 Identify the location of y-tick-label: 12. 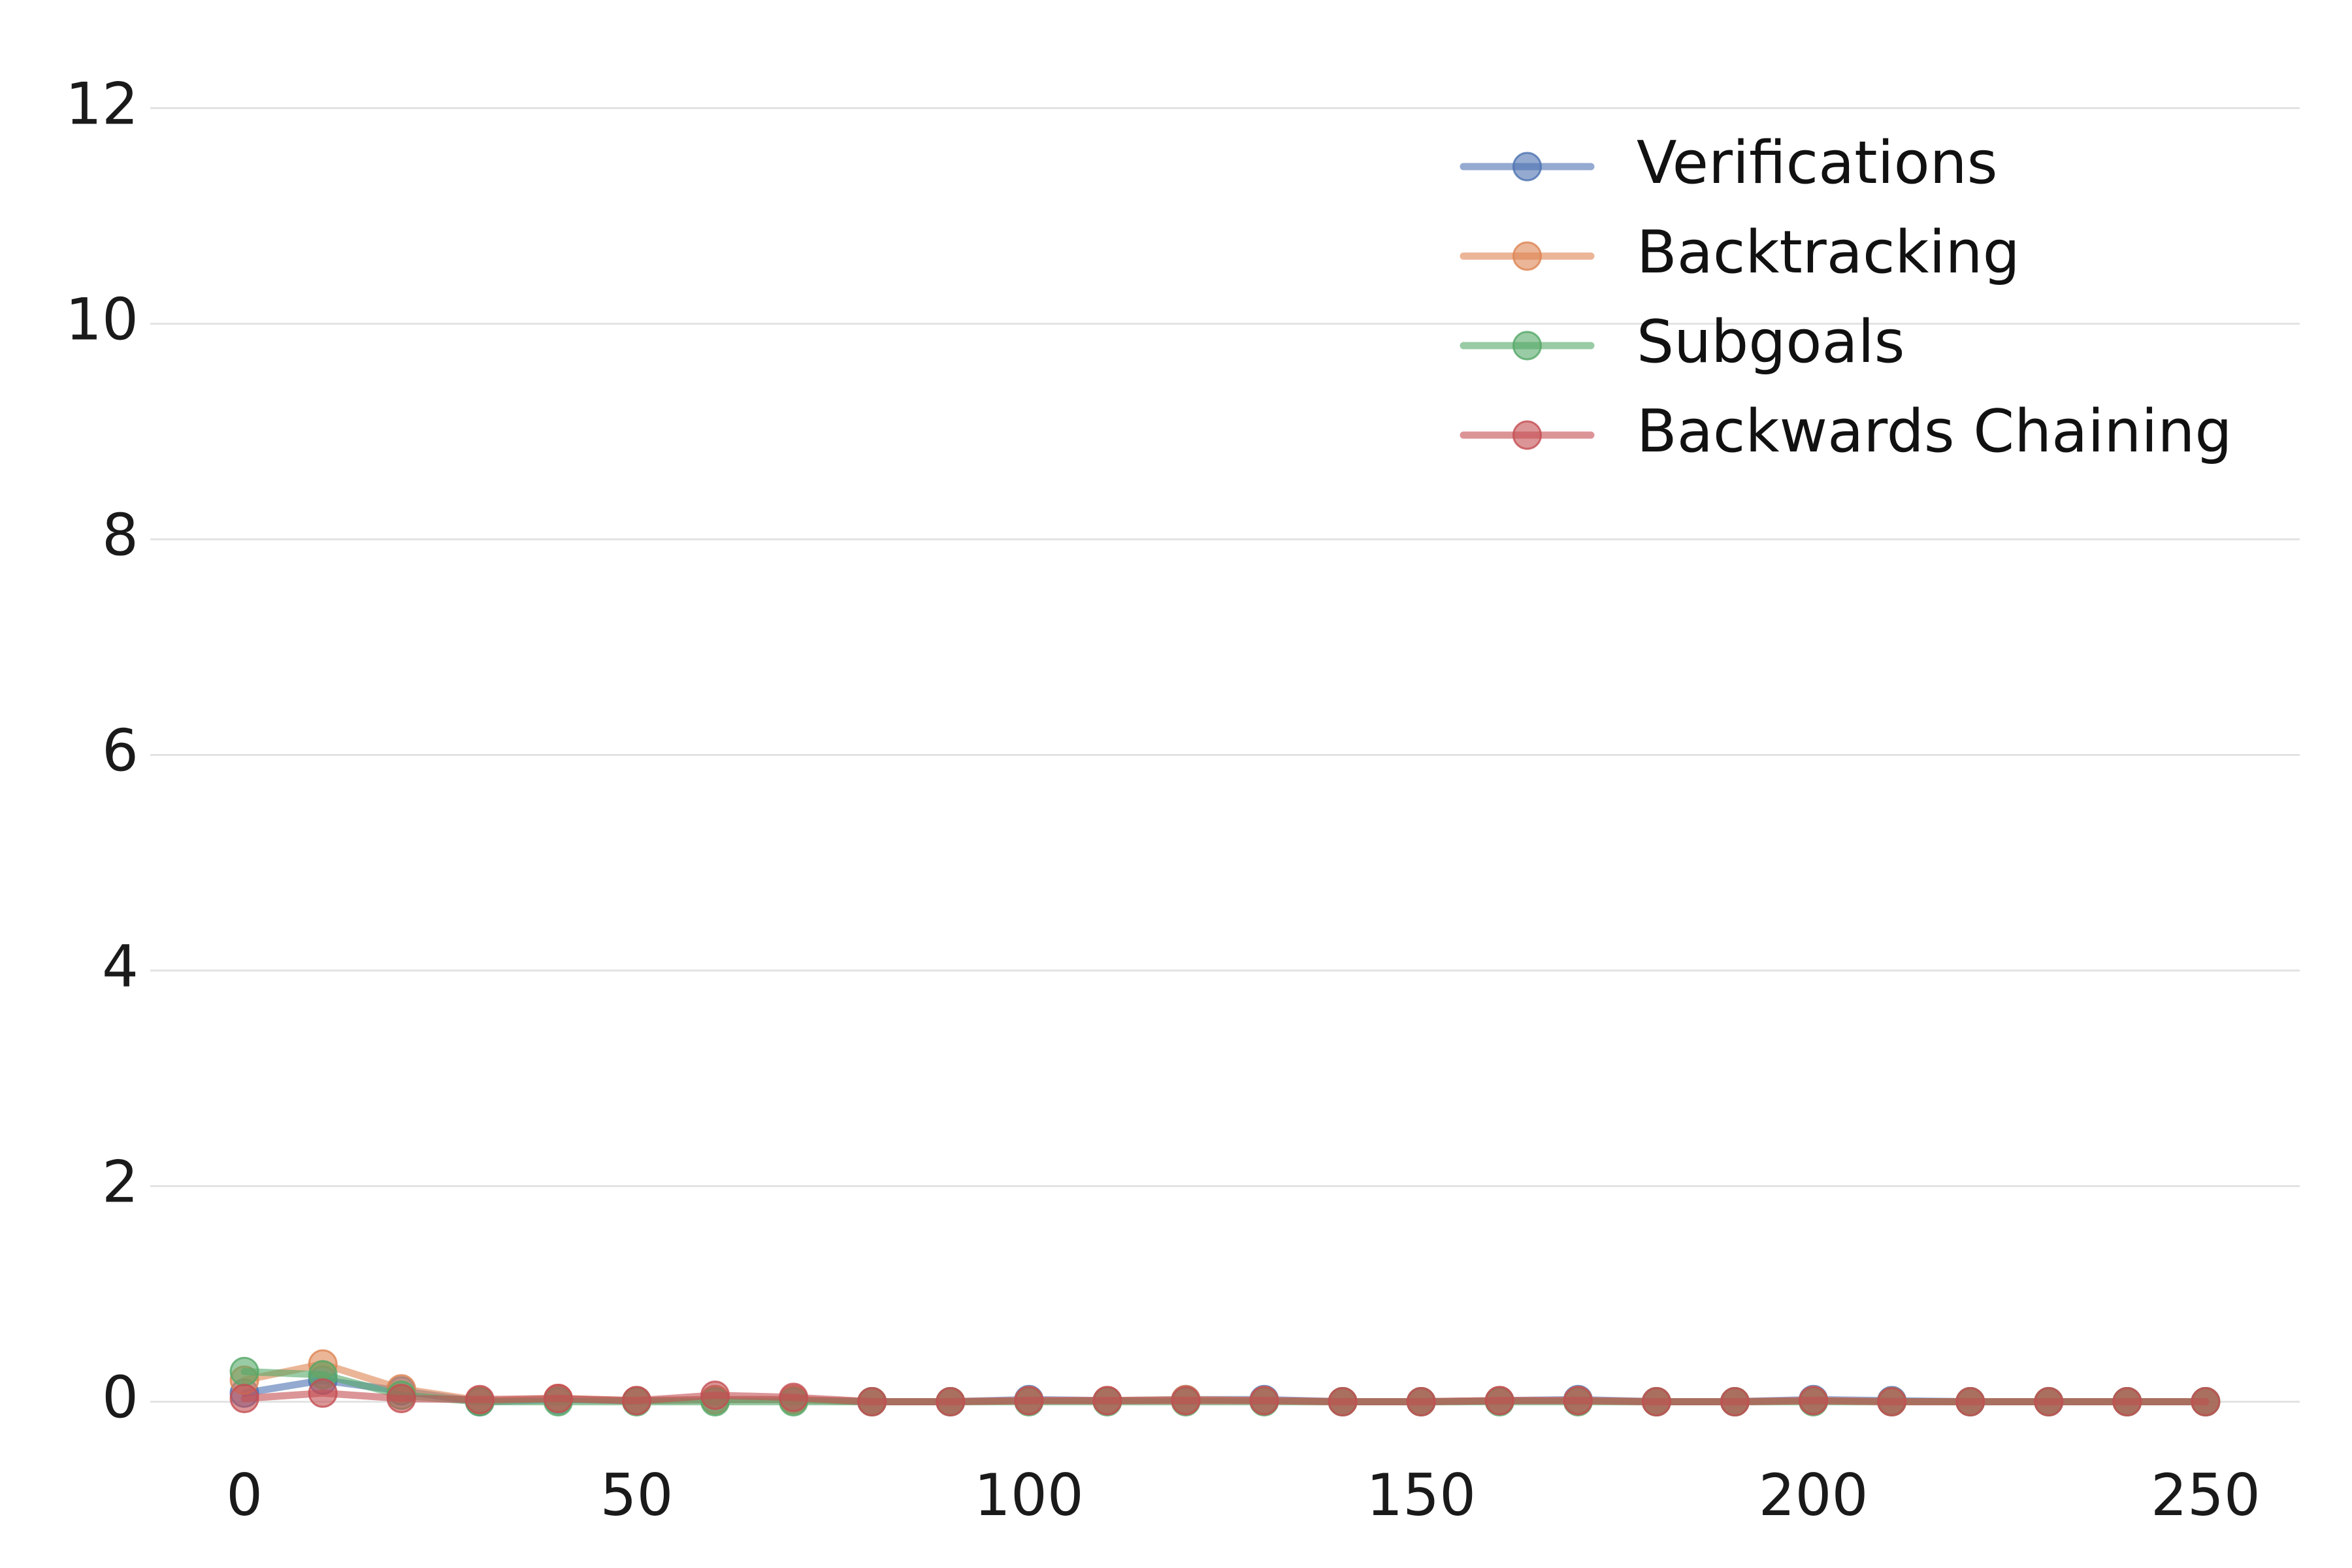
(102, 103).